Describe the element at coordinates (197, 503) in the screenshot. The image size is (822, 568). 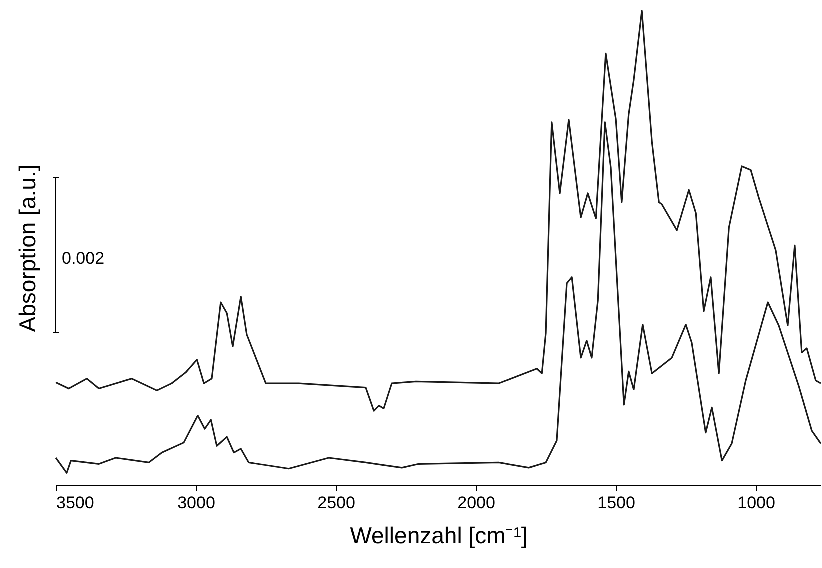
I see `x-tick-label: 3000` at that location.